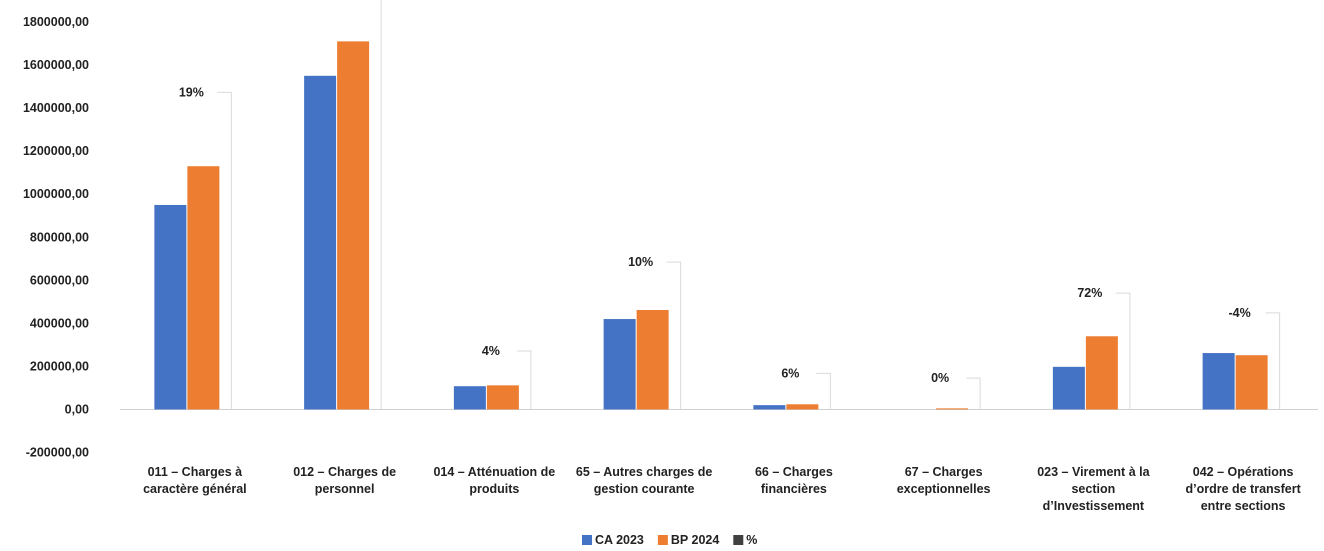  What do you see at coordinates (790, 373) in the screenshot?
I see `pct-label: 6%` at bounding box center [790, 373].